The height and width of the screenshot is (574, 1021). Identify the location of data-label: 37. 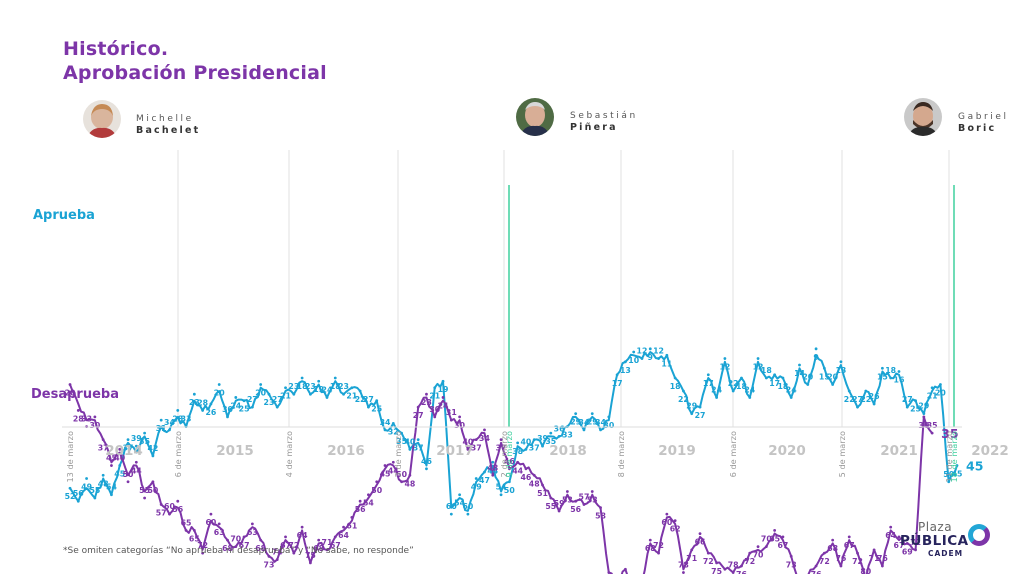
(534, 448).